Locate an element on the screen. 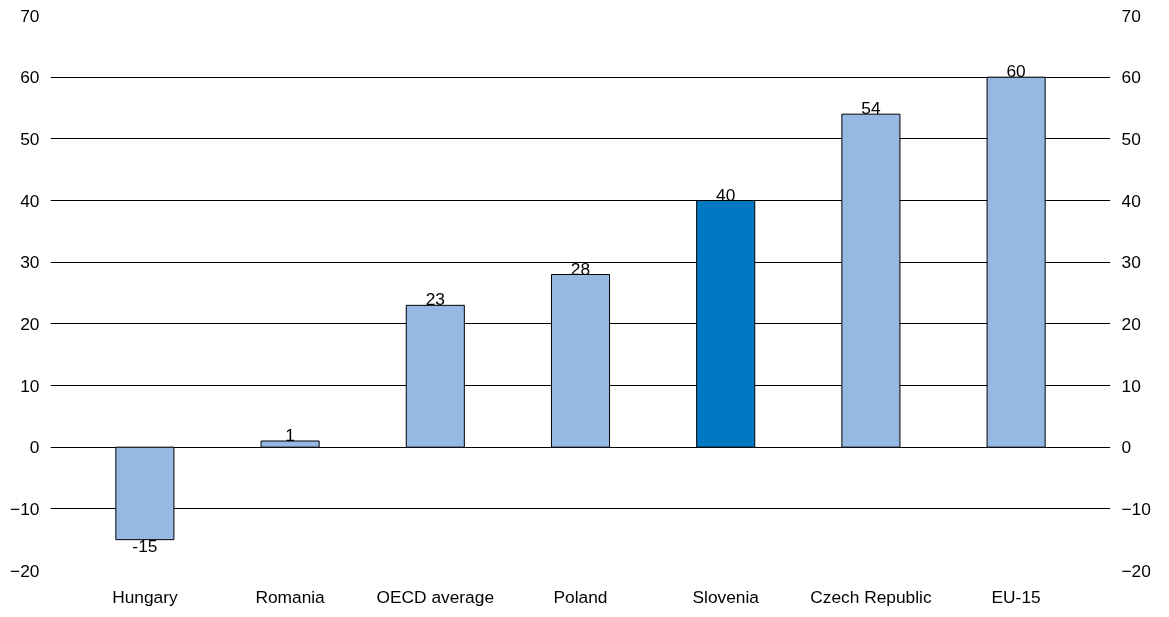  data-label: 1 is located at coordinates (290, 435).